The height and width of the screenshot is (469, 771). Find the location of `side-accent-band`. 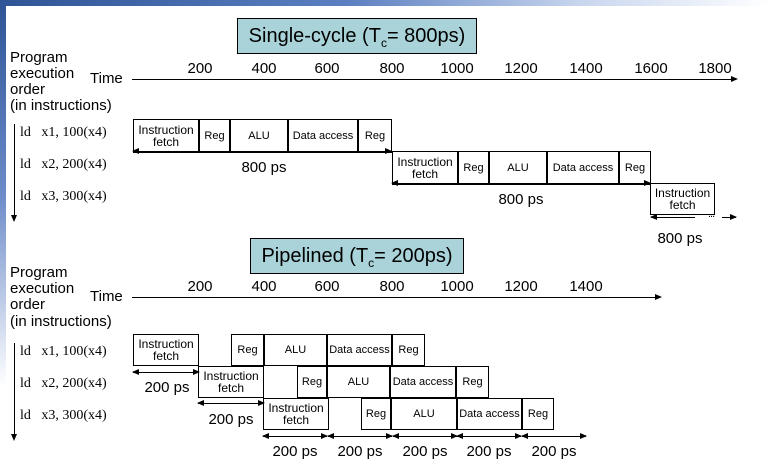

side-accent-band is located at coordinates (3, 196).